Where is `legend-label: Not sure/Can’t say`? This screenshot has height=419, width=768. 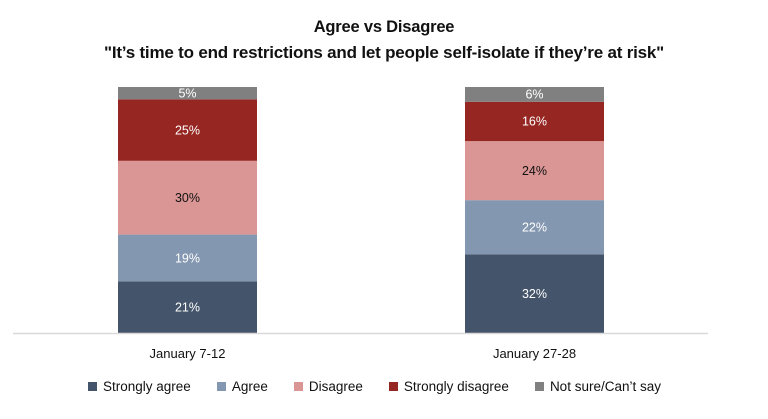
legend-label: Not sure/Can’t say is located at coordinates (605, 386).